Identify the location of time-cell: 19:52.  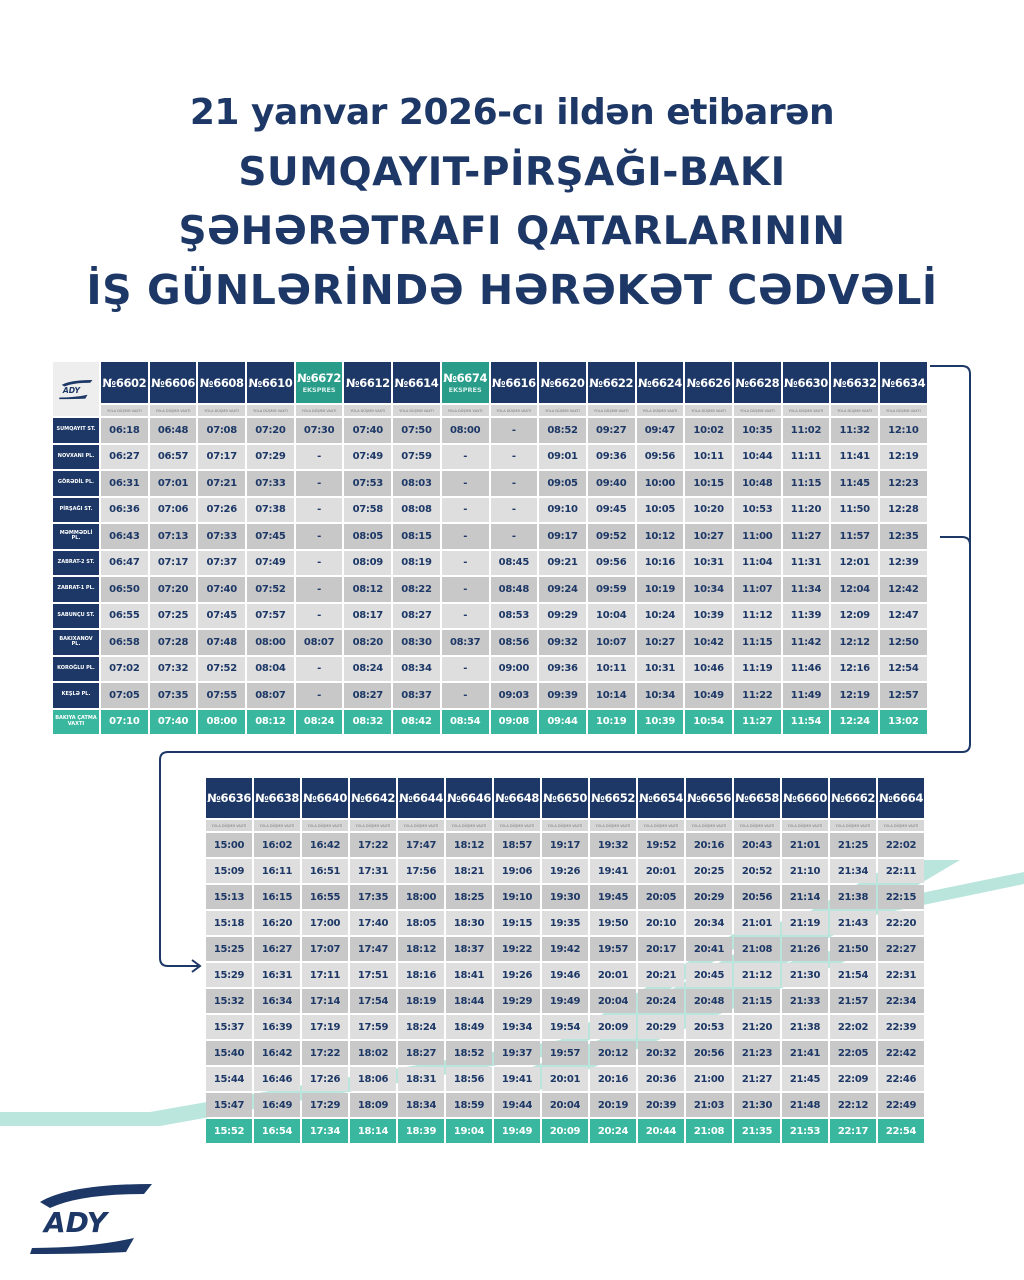
(661, 845).